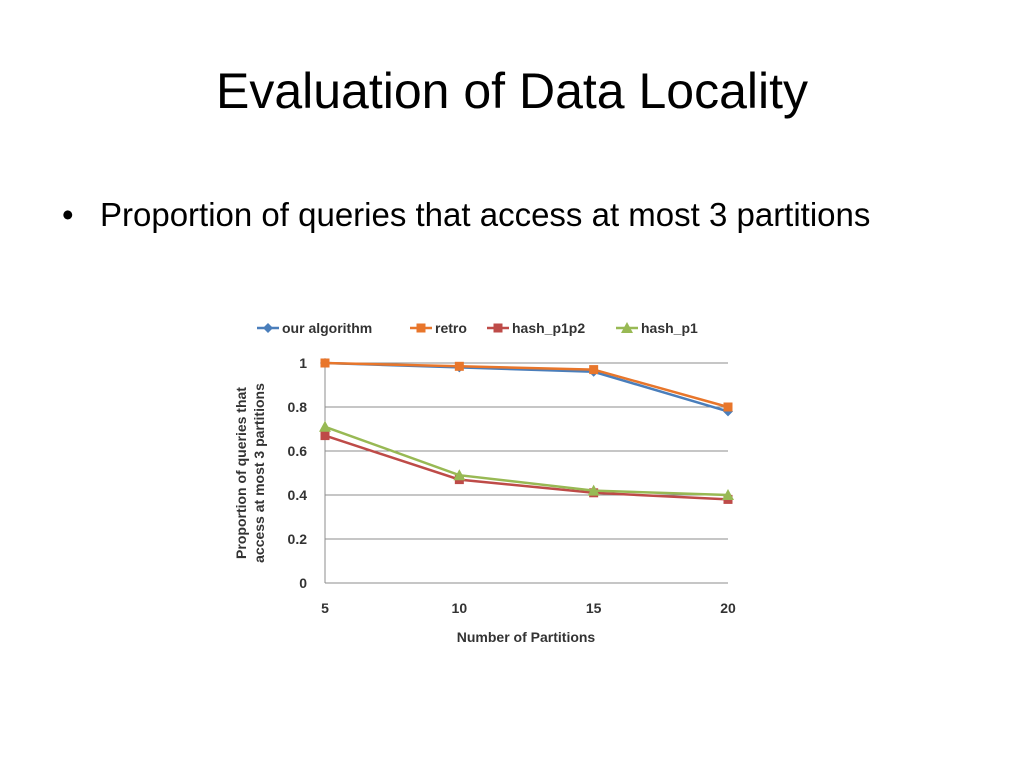 This screenshot has height=768, width=1024. Describe the element at coordinates (327, 328) in the screenshot. I see `legend-label: our algorithm` at that location.